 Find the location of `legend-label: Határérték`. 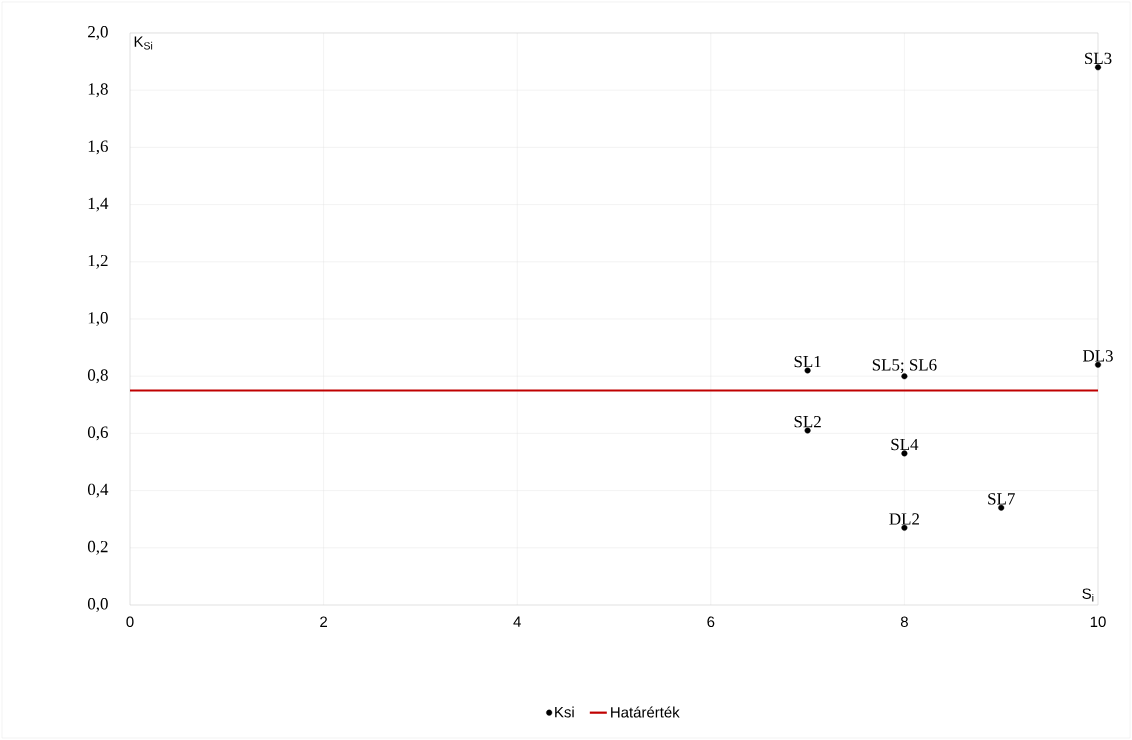

legend-label: Határérték is located at coordinates (645, 712).